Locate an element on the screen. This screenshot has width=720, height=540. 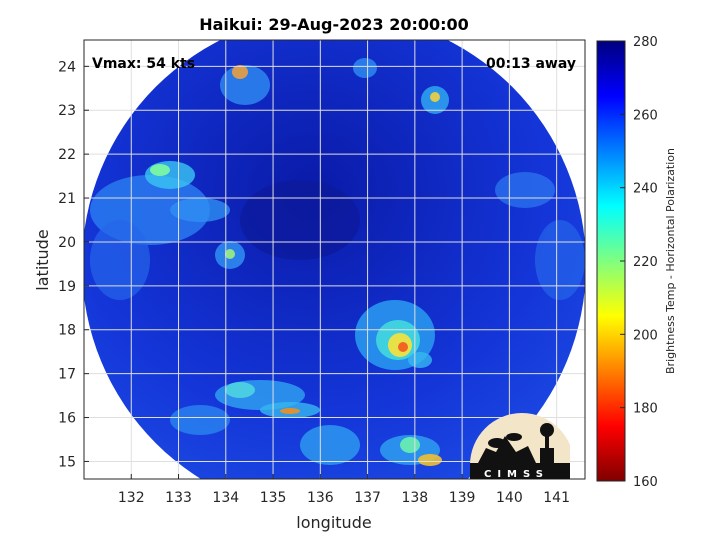
colorbar-tick-label: 240 is located at coordinates (645, 189).